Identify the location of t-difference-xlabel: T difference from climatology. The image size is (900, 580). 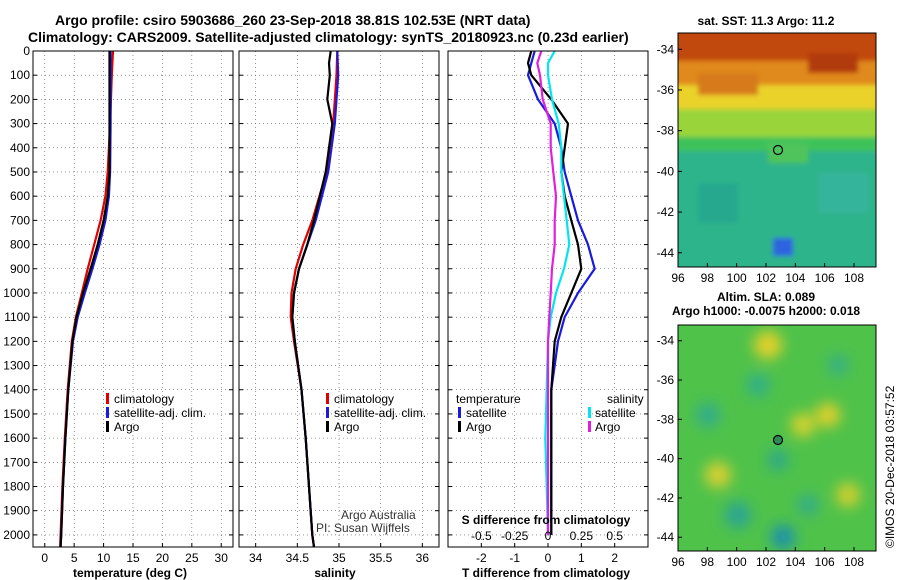
(546, 573).